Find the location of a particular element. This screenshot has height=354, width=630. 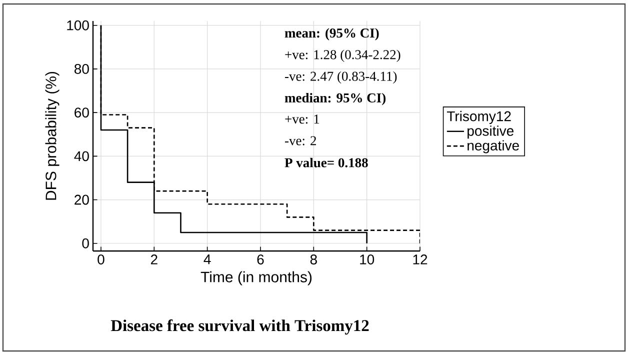

y-tick-label: 60 is located at coordinates (81, 113).